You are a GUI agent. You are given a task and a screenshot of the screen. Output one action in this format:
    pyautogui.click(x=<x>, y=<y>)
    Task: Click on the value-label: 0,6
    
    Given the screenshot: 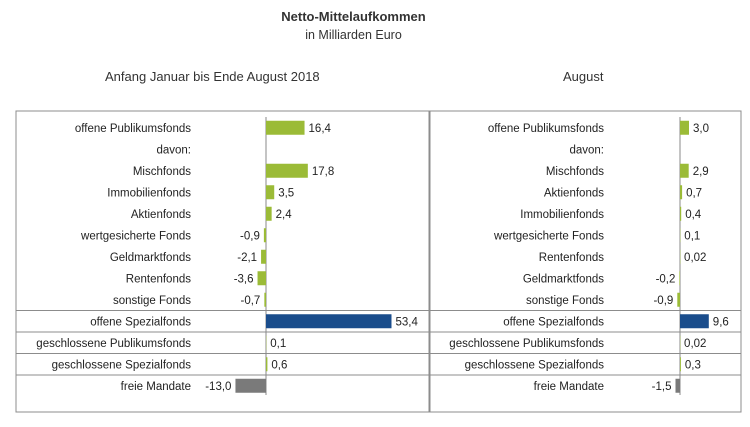 What is the action you would take?
    pyautogui.click(x=279, y=365)
    